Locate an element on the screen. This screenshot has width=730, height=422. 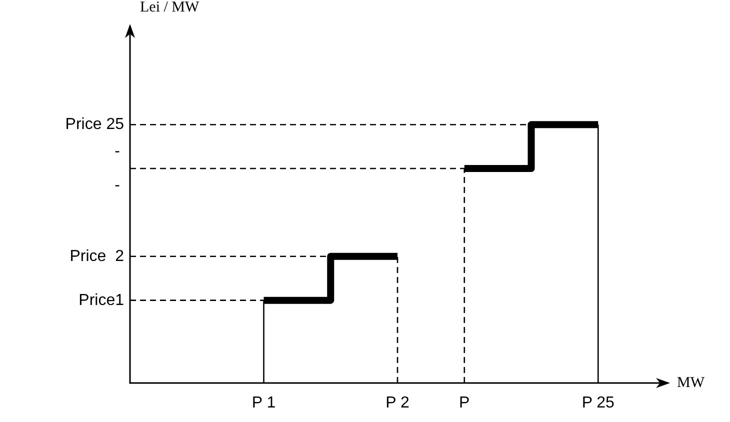
ref-line-label: Price 25 is located at coordinates (94, 125).